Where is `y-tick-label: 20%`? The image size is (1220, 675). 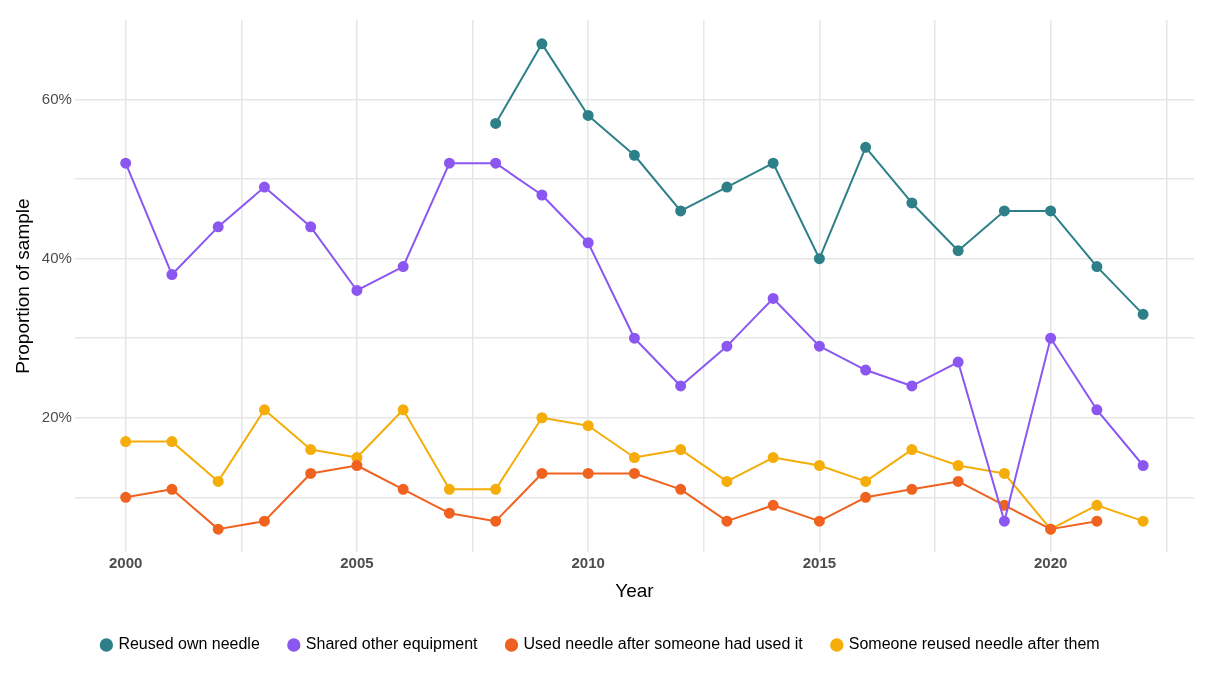
y-tick-label: 20% is located at coordinates (56, 416).